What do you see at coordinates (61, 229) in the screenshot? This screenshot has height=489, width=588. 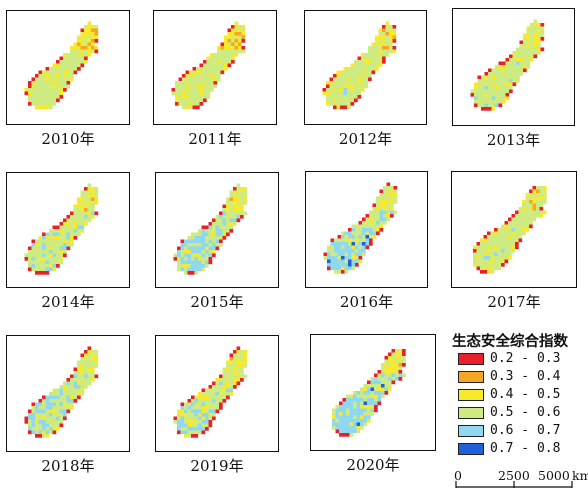 I see `map-2014` at bounding box center [61, 229].